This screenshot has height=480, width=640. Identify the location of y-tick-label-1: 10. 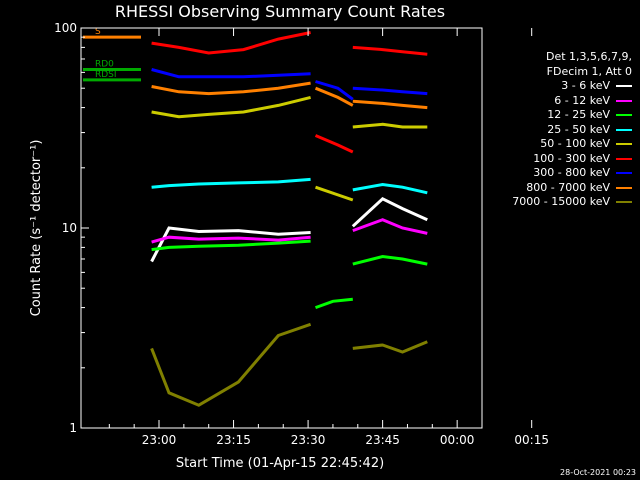
(69, 228).